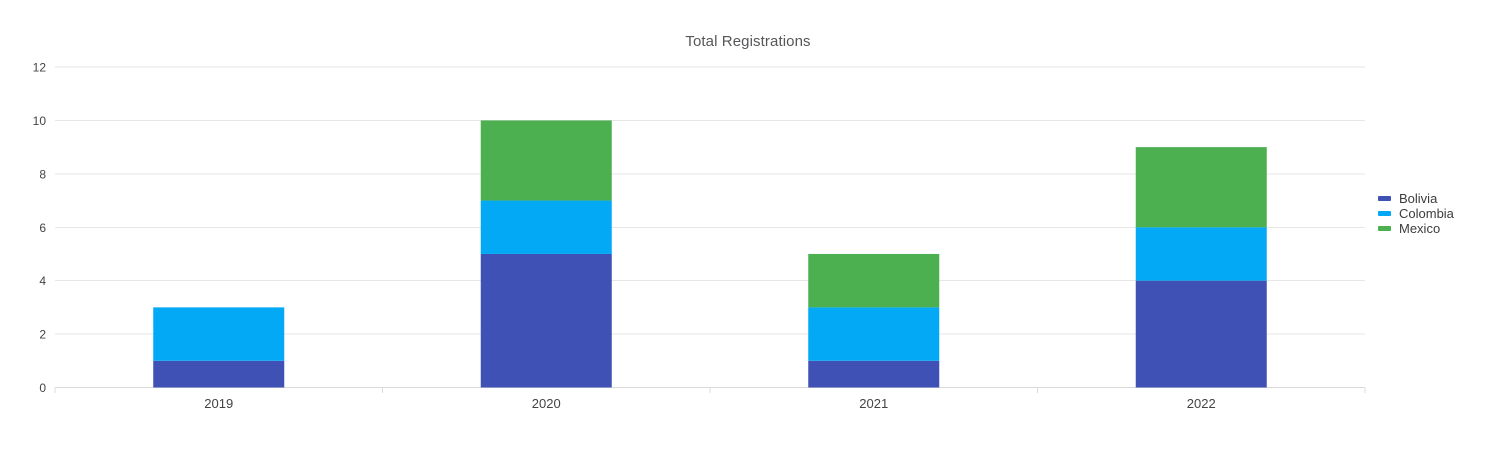  Describe the element at coordinates (1201, 187) in the screenshot. I see `bar-segment-2022-mexico` at that location.